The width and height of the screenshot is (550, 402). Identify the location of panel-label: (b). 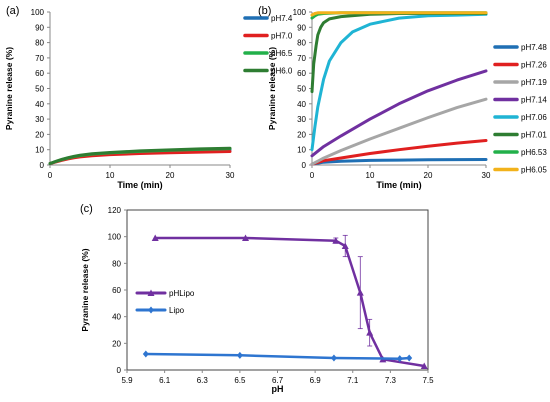
(264, 11).